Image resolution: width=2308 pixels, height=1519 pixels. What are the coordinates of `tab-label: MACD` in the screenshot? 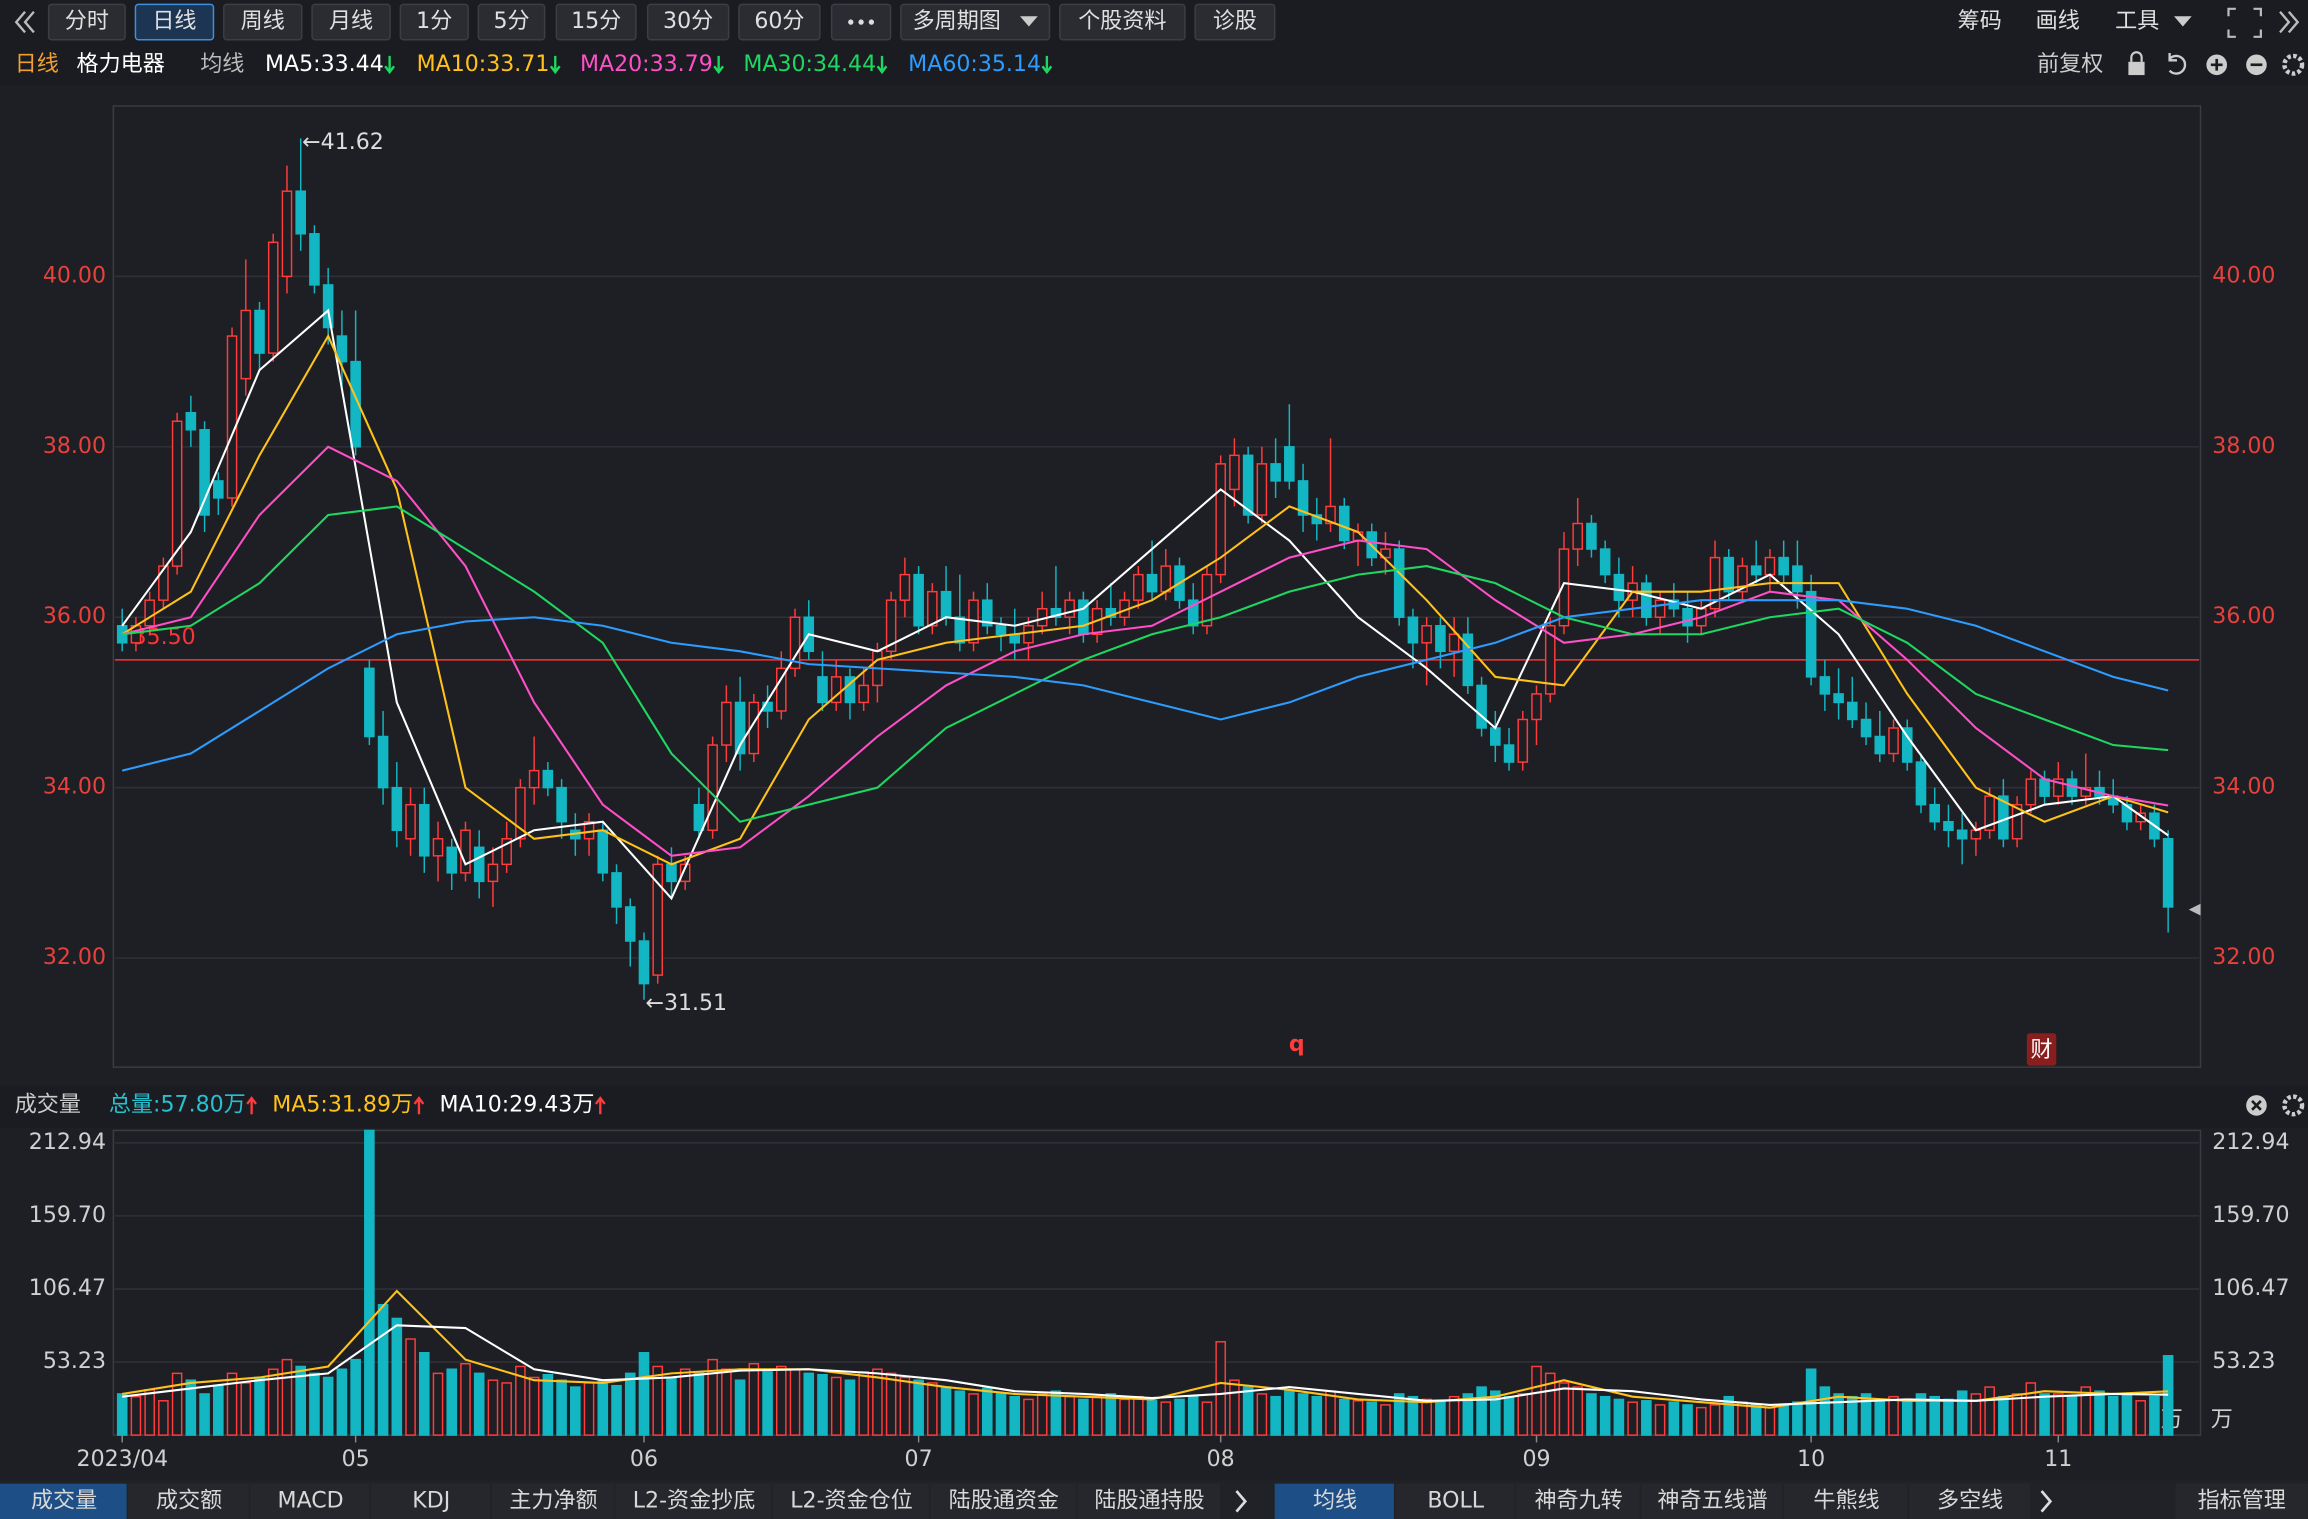 It's located at (311, 1500).